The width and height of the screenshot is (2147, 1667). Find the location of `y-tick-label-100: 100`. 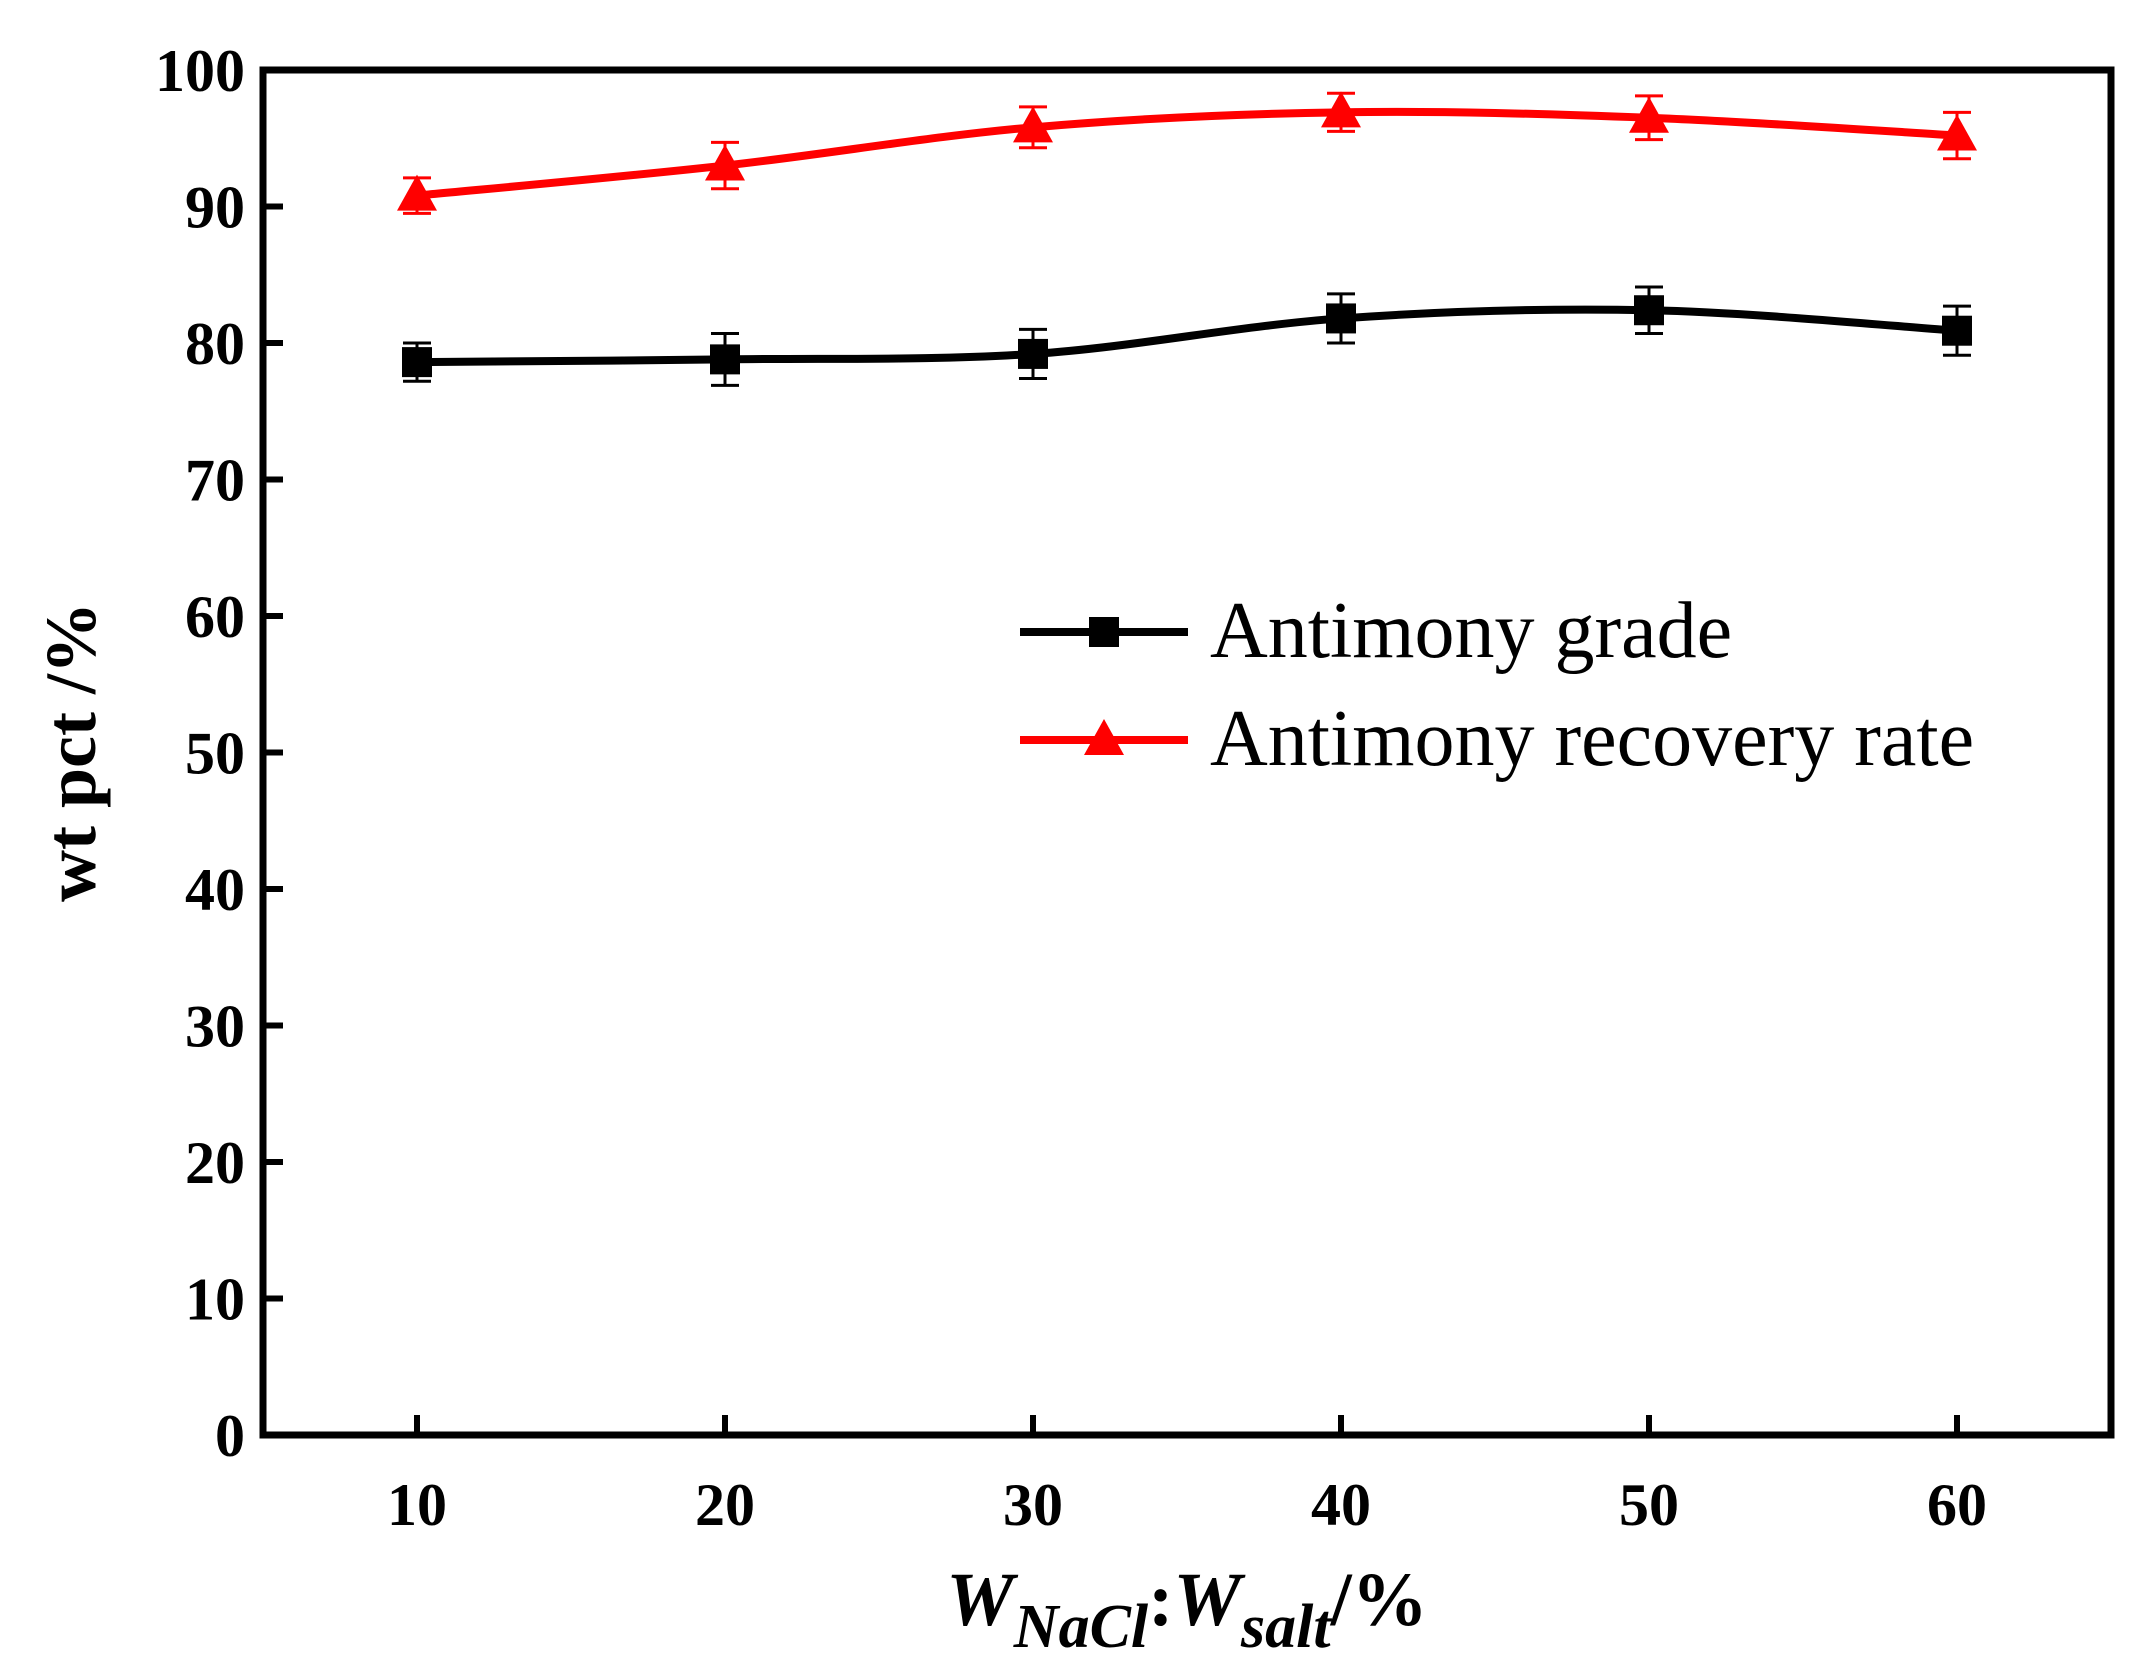

y-tick-label-100: 100 is located at coordinates (200, 71).